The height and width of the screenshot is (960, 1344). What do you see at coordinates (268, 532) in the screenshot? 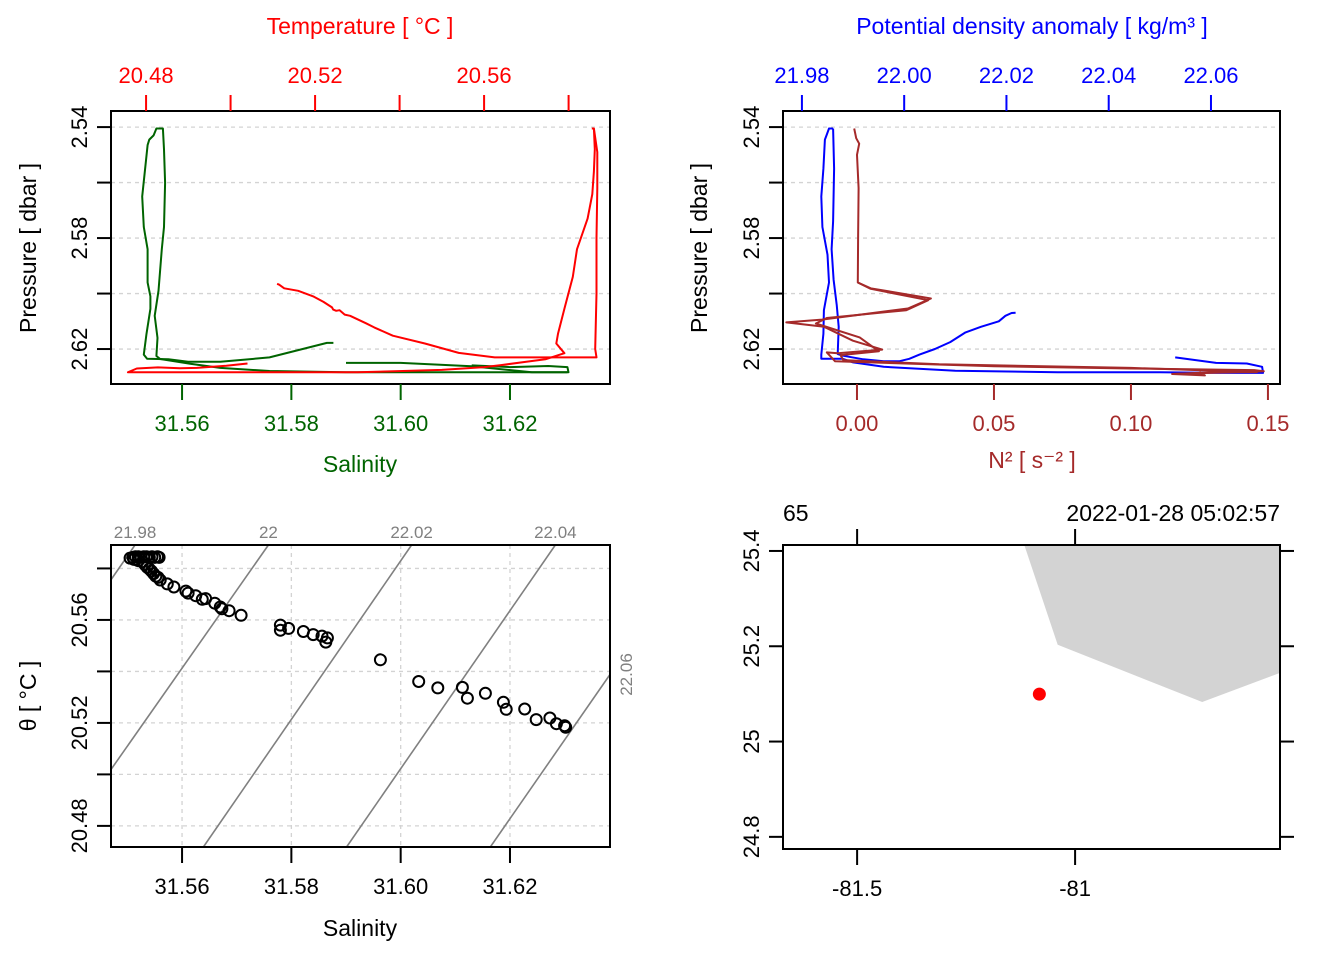
I see `isopycnal-label: 22` at bounding box center [268, 532].